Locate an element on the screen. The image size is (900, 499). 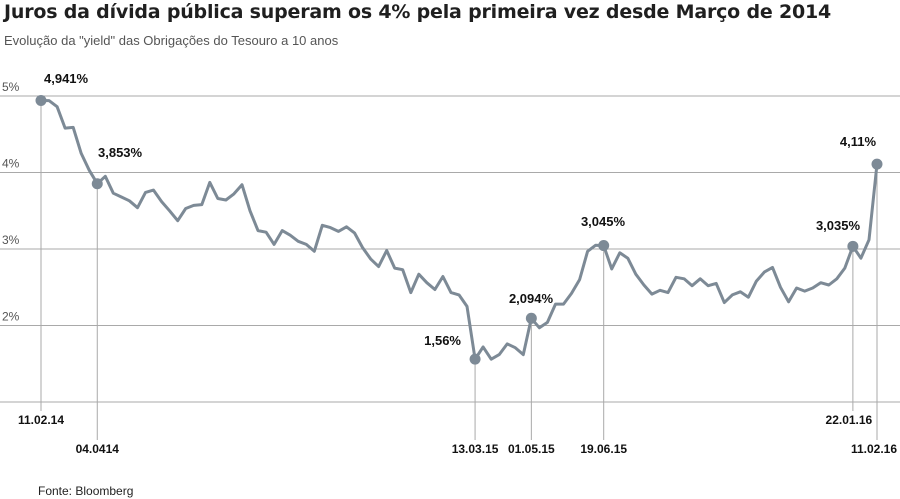
annotation-date-label: 04.0414 is located at coordinates (98, 449).